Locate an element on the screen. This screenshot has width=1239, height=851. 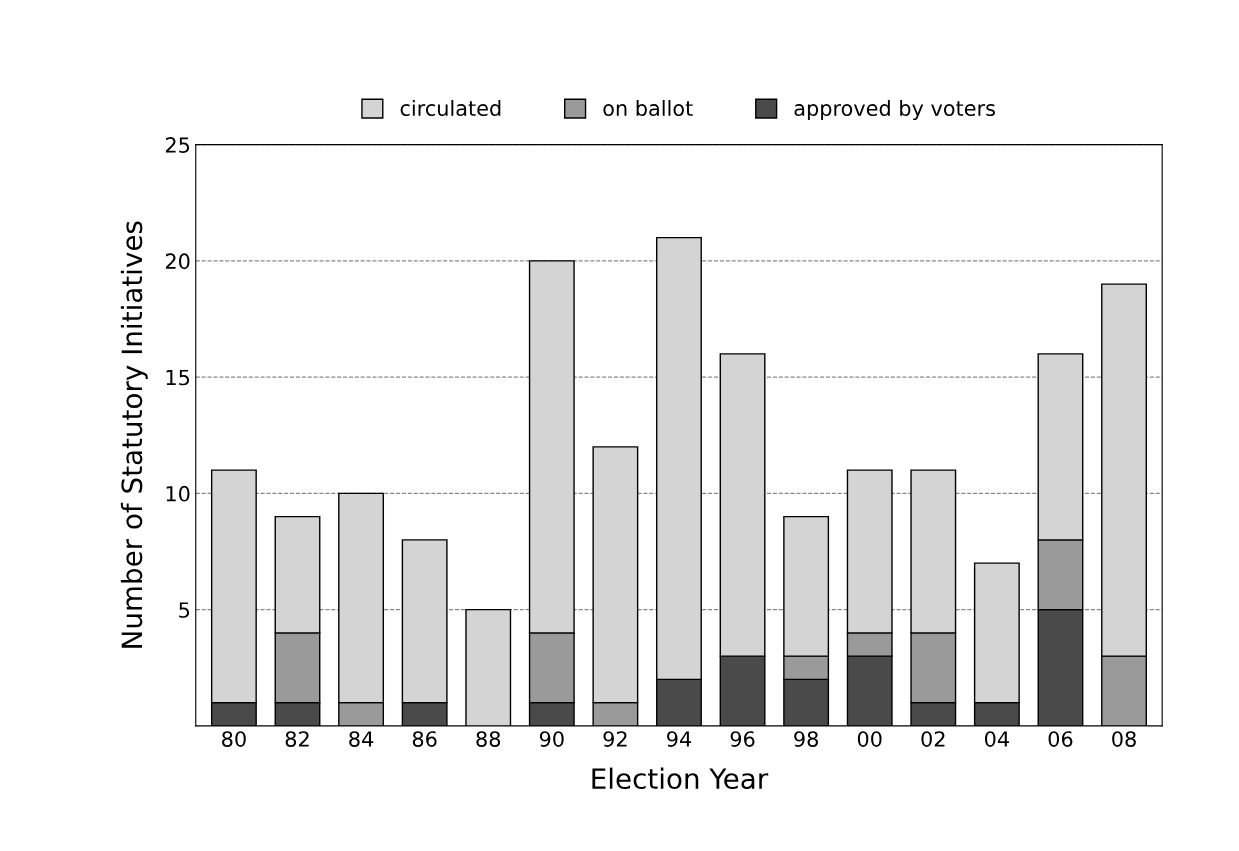
x-tick-label: 96 is located at coordinates (742, 739).